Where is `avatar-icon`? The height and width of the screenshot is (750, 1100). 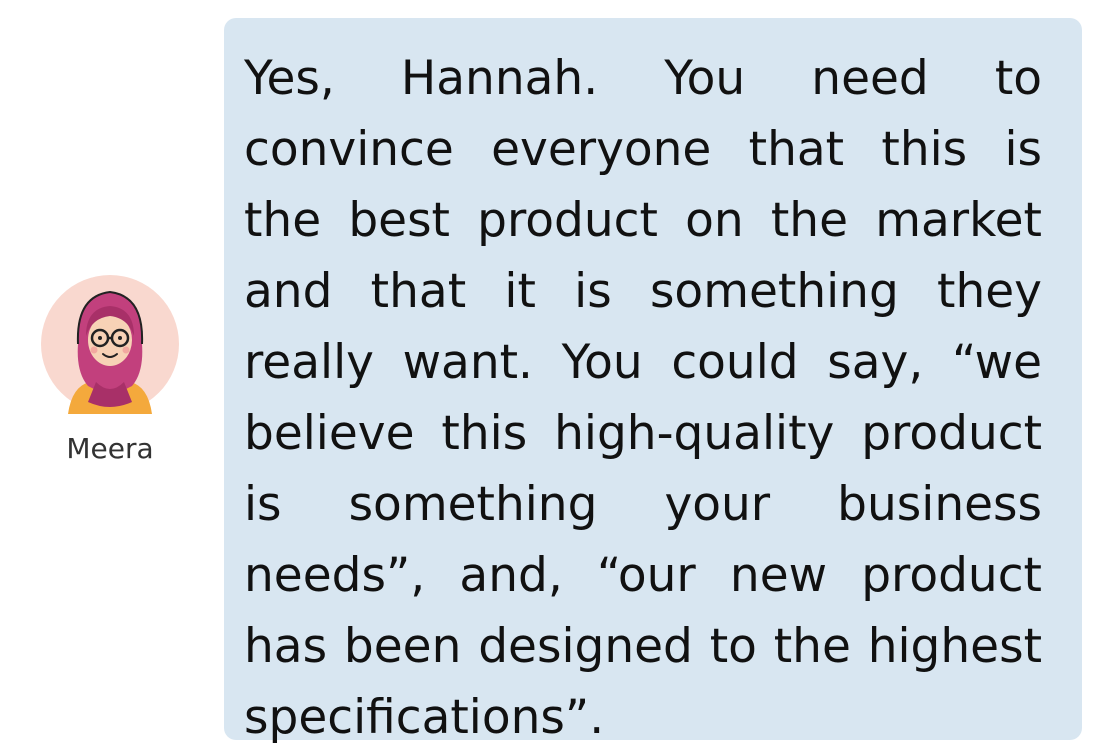 avatar-icon is located at coordinates (110, 344).